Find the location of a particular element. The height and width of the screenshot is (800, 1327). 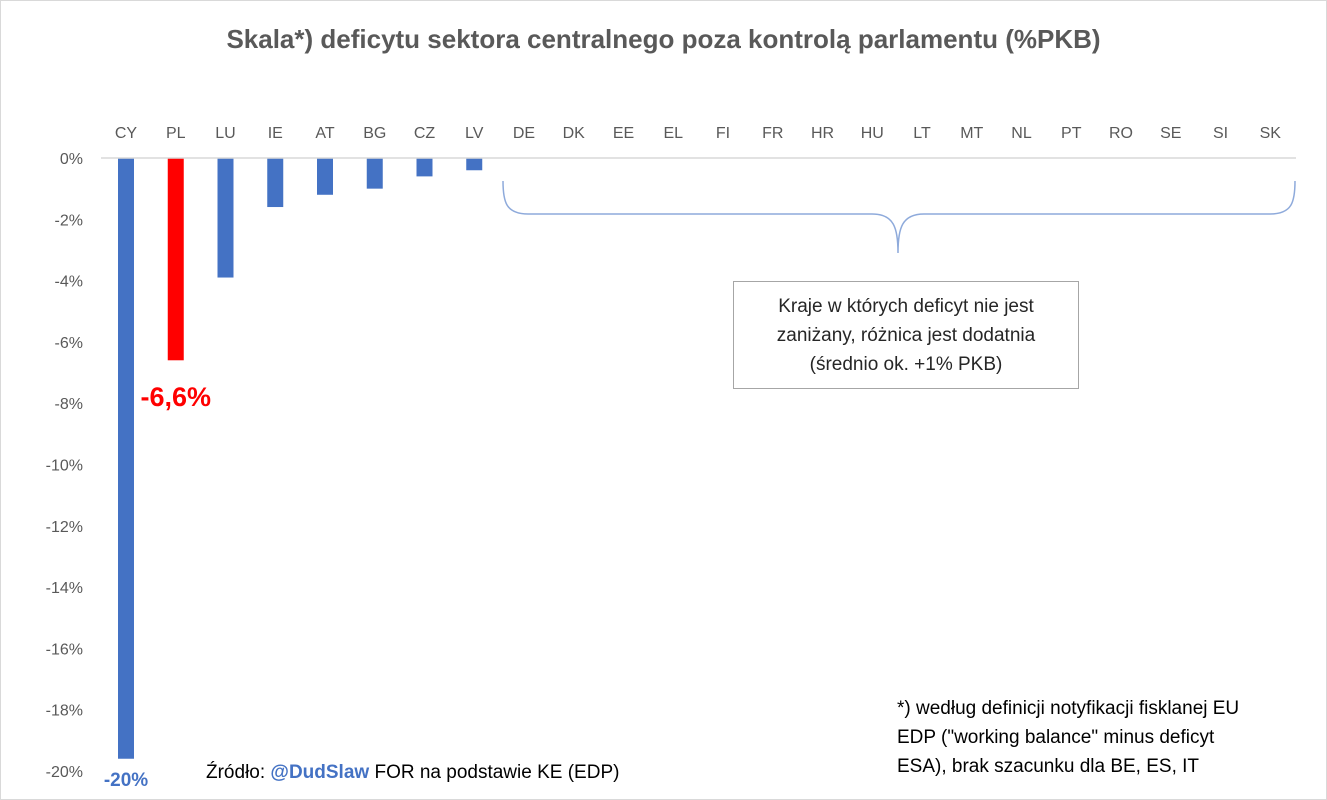

data-label-cy: -20% is located at coordinates (126, 780).